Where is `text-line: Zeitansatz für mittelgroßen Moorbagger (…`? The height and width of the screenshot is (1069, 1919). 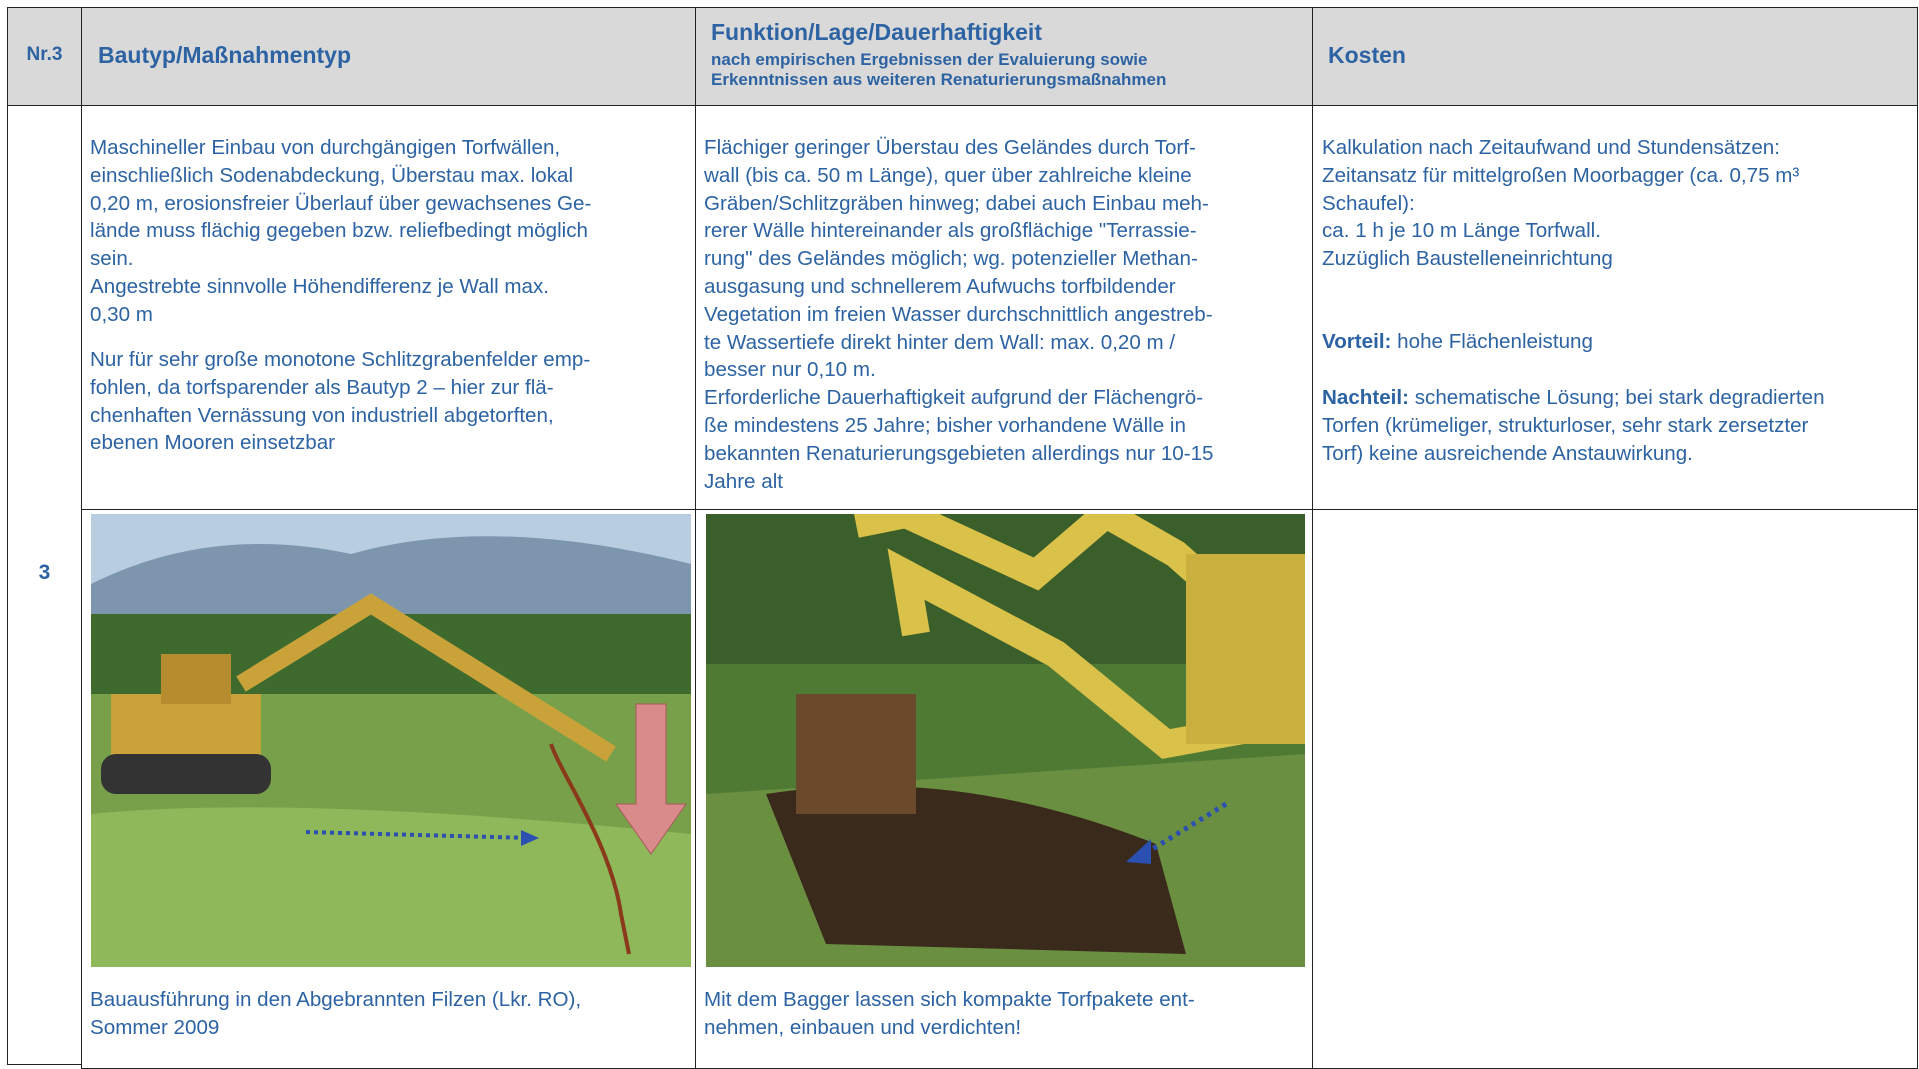 text-line: Zeitansatz für mittelgroßen Moorbagger (… is located at coordinates (1561, 175).